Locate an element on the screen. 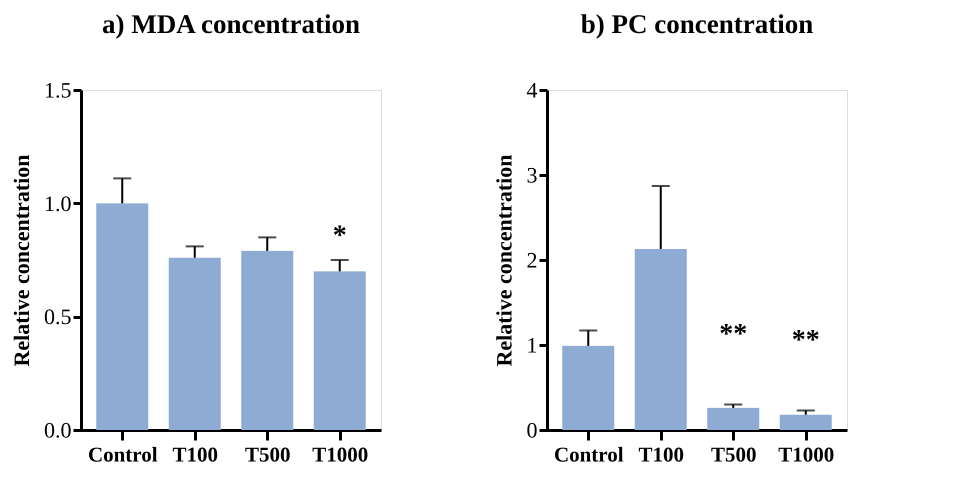 This screenshot has width=959, height=498. y-tick-label: 1.0 is located at coordinates (58, 203).